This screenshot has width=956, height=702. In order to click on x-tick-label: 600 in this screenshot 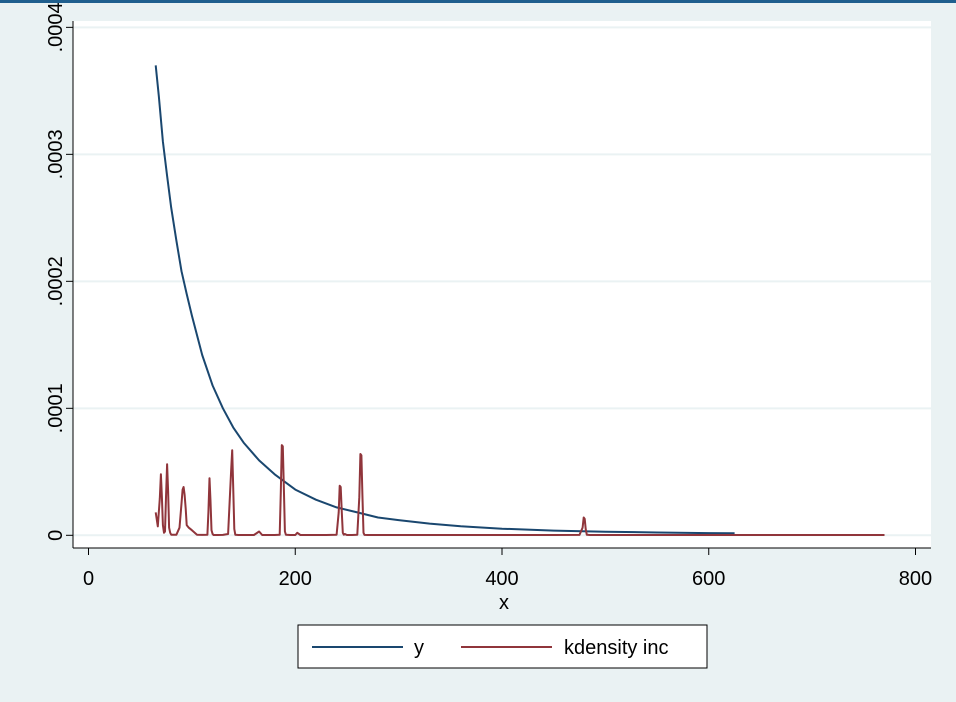, I will do `click(708, 579)`.